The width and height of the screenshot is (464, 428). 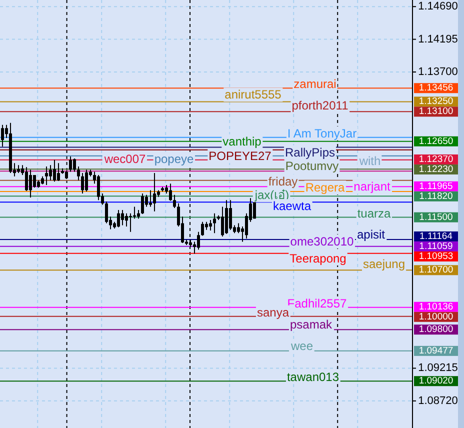 I want to click on ref-line-label: jax(เอ๋), so click(x=272, y=195).